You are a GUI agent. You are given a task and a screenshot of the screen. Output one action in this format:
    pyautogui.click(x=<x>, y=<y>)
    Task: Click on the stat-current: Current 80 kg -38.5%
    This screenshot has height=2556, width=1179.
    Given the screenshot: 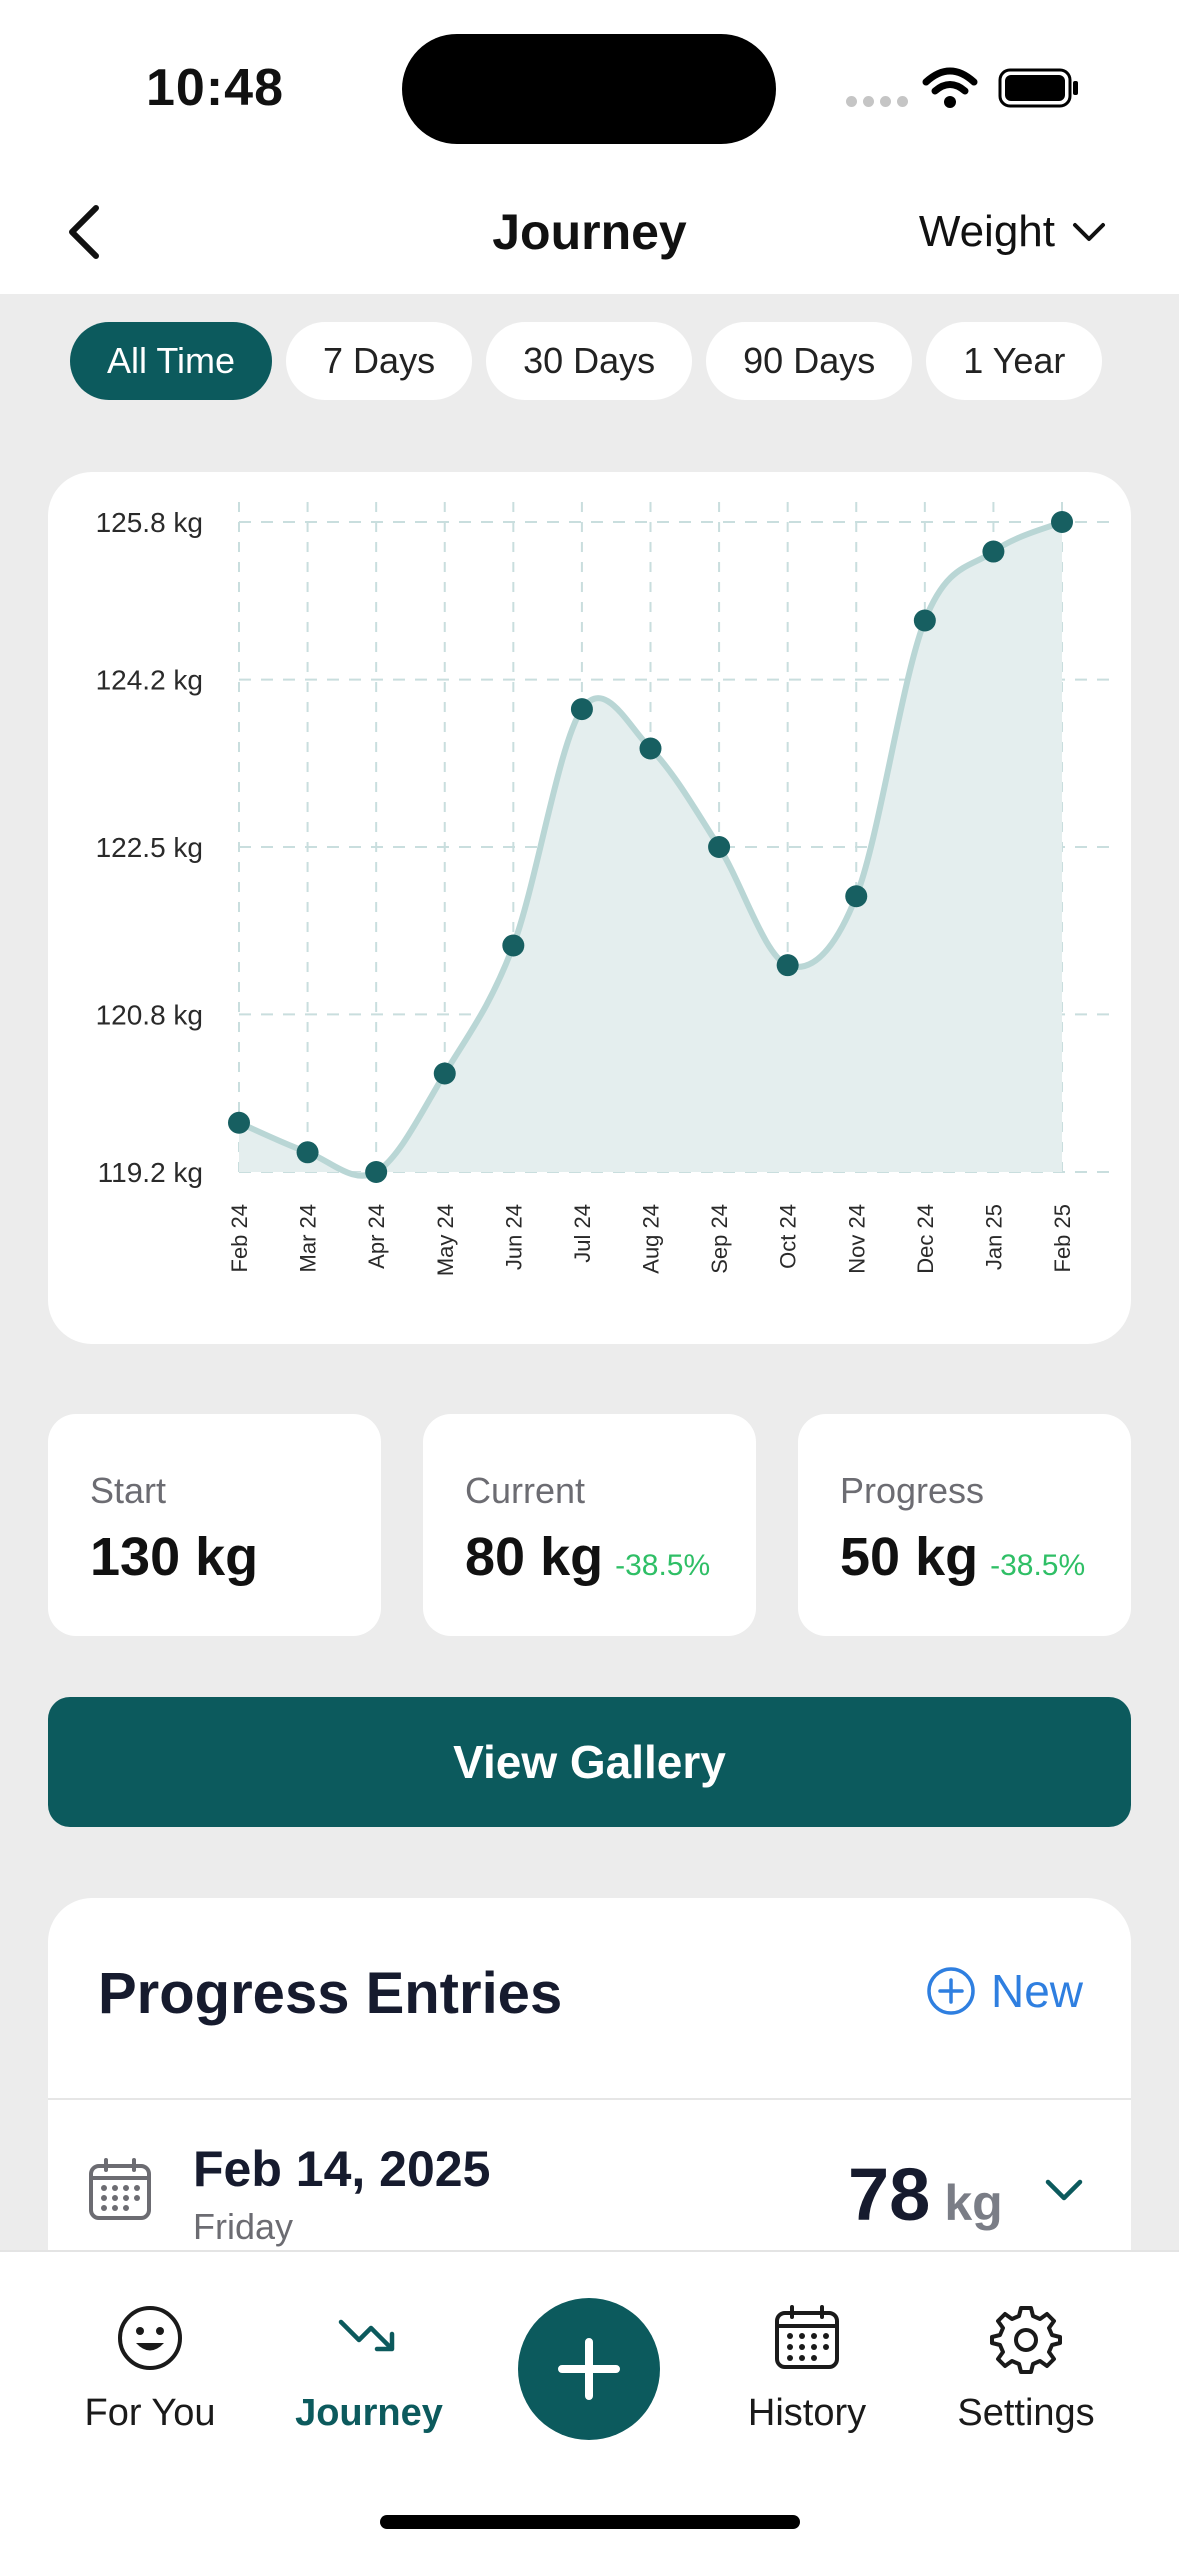 What is the action you would take?
    pyautogui.click(x=589, y=1525)
    